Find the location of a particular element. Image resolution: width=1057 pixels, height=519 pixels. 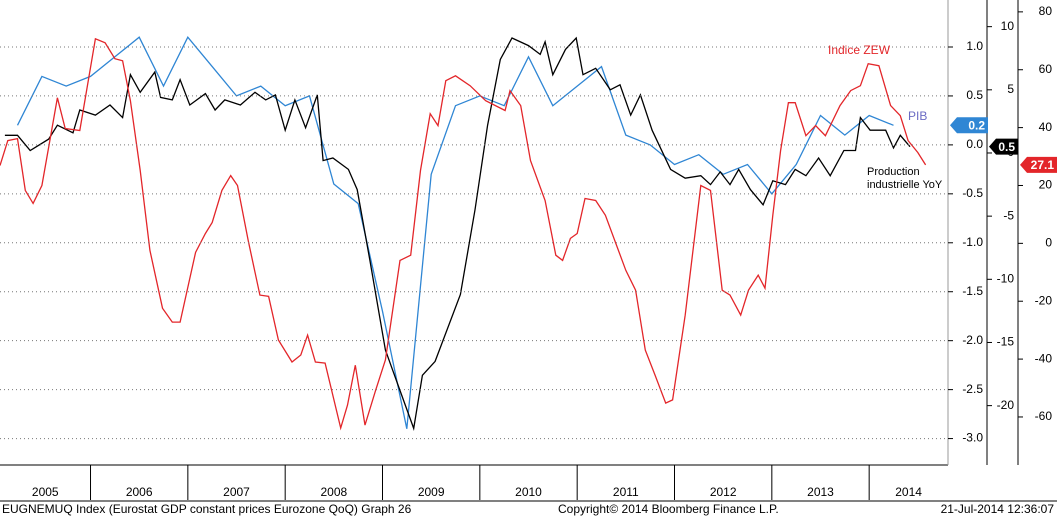

y3-tick-label: 40 is located at coordinates (1046, 127).